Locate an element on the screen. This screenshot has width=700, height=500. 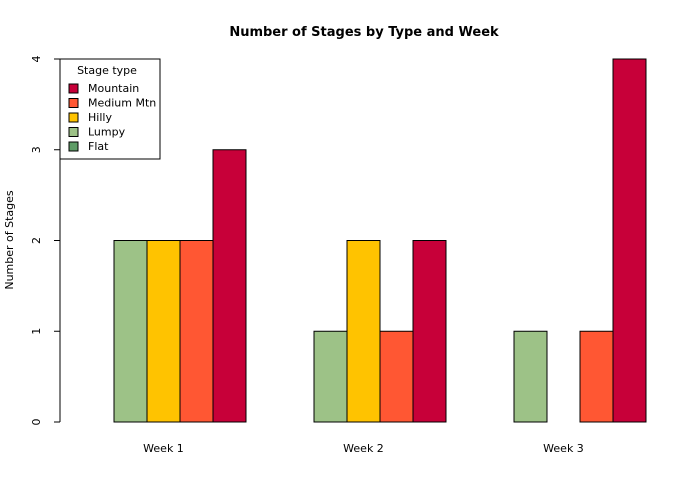
legend-title: Stage type is located at coordinates (107, 70).